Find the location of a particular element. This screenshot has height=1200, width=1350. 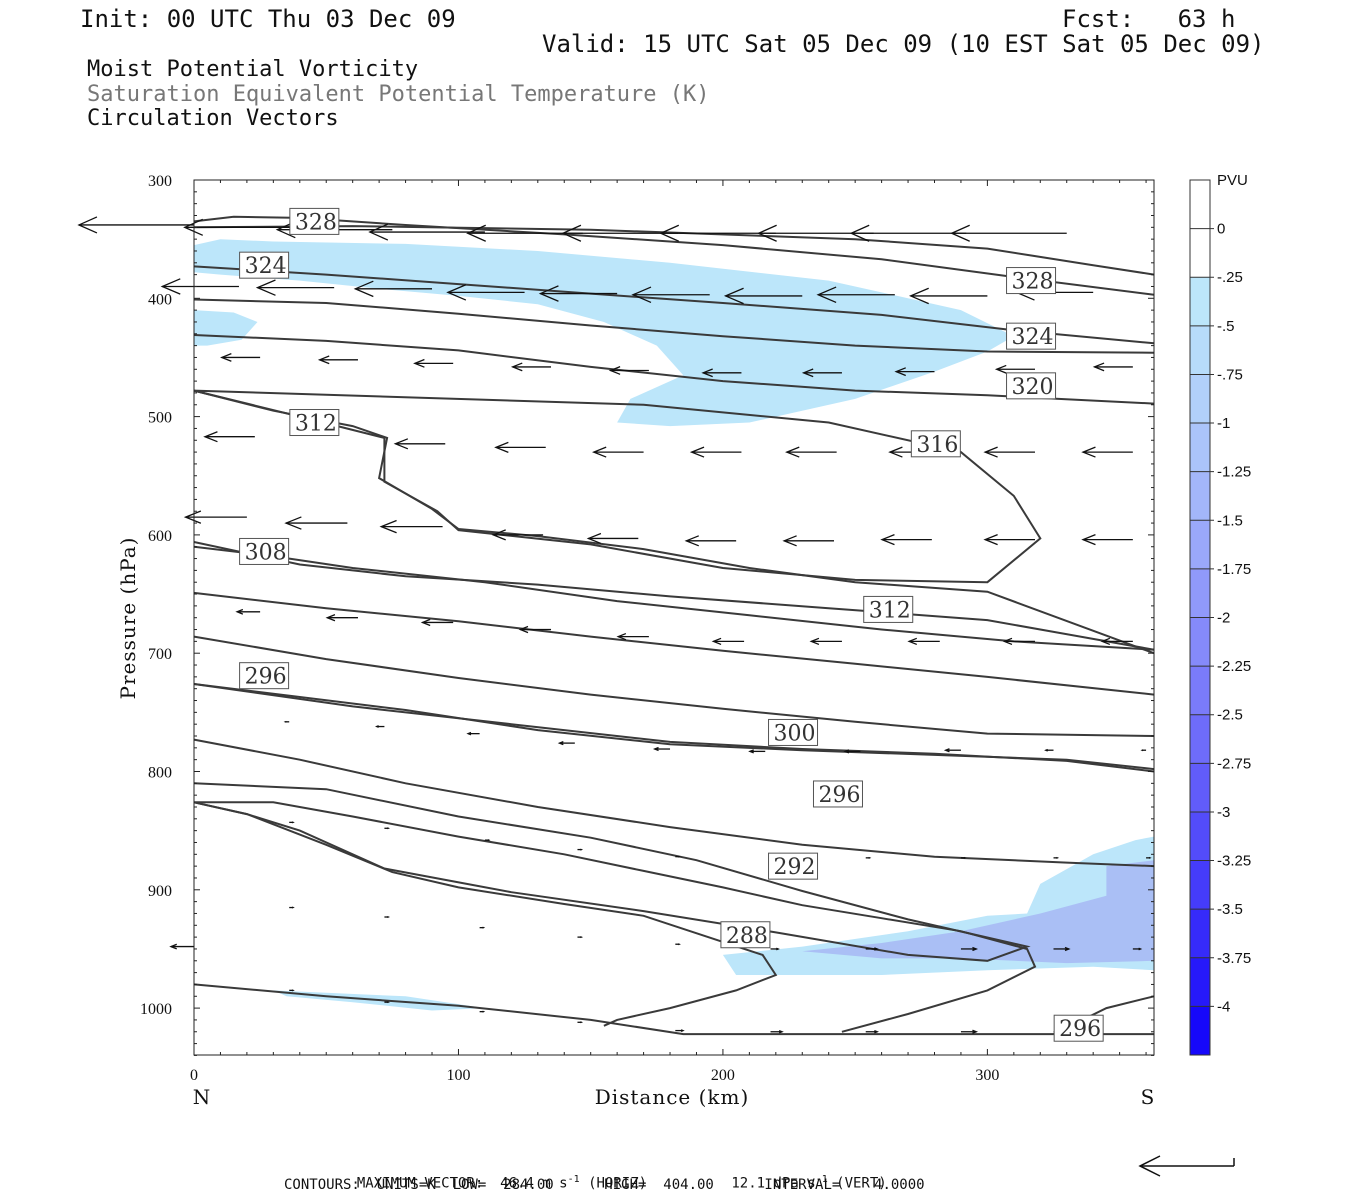

x-tick-label: 100 is located at coordinates (458, 1075).